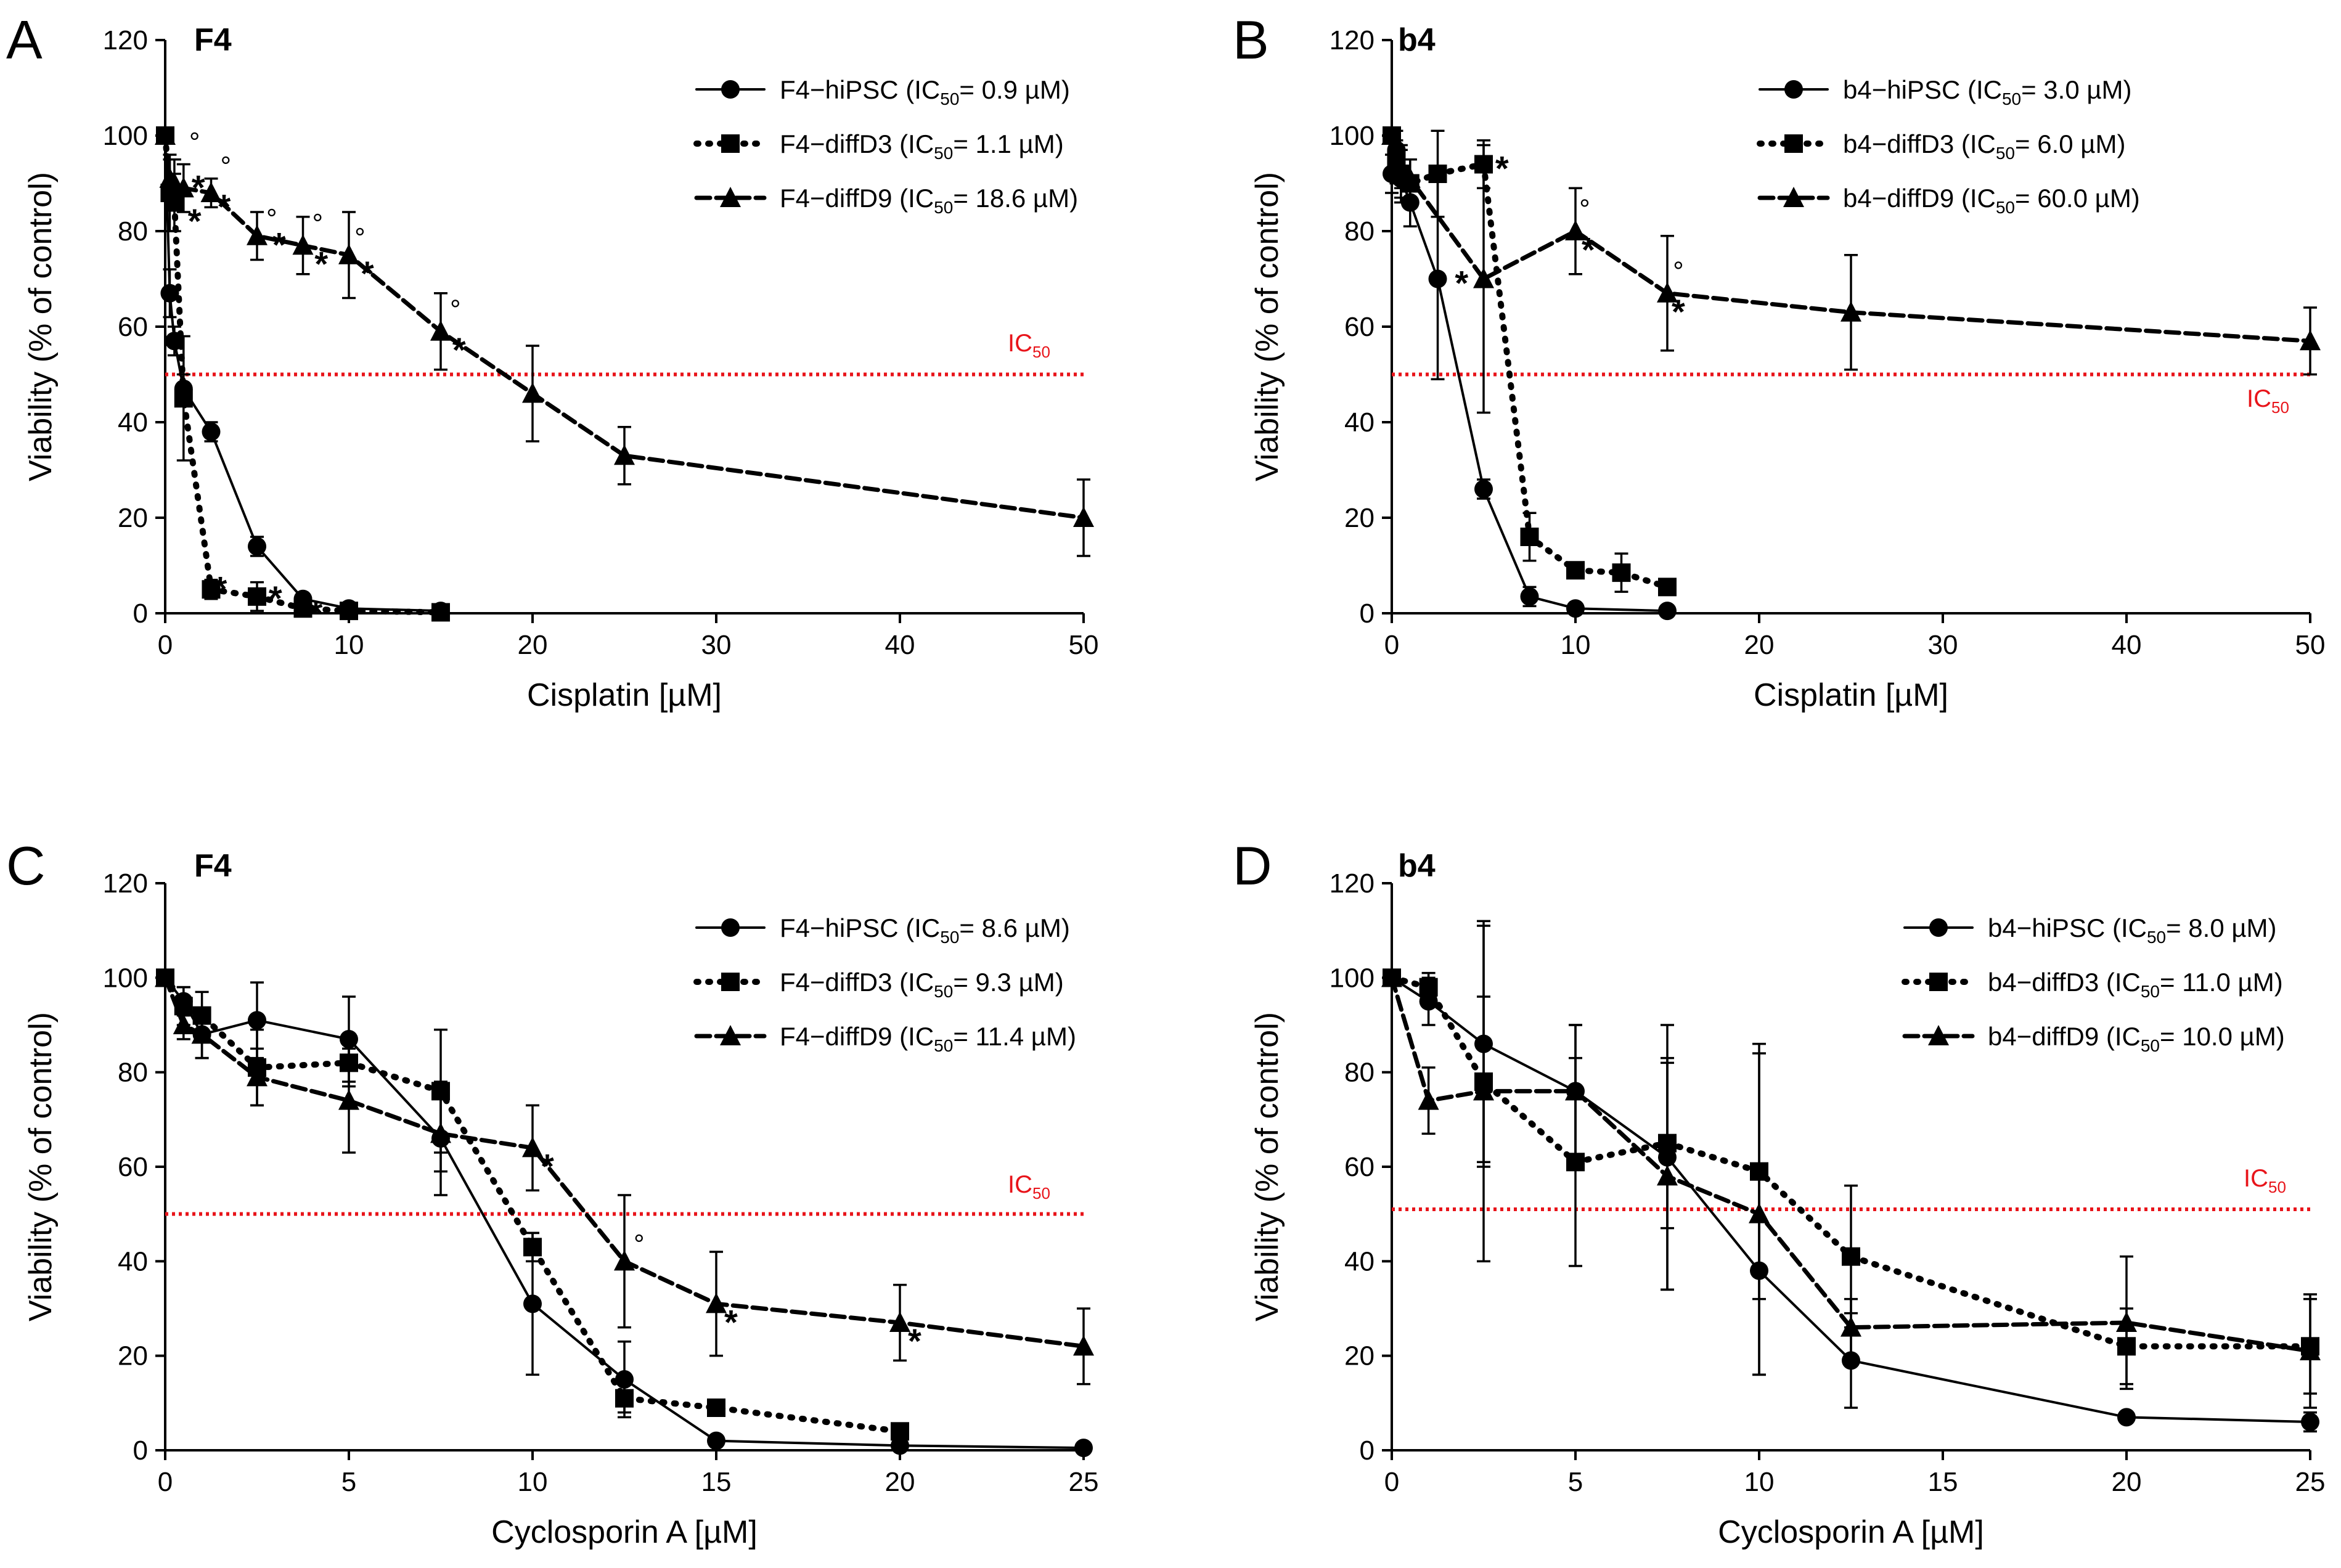  Describe the element at coordinates (24, 39) in the screenshot. I see `panel-letter: A` at that location.